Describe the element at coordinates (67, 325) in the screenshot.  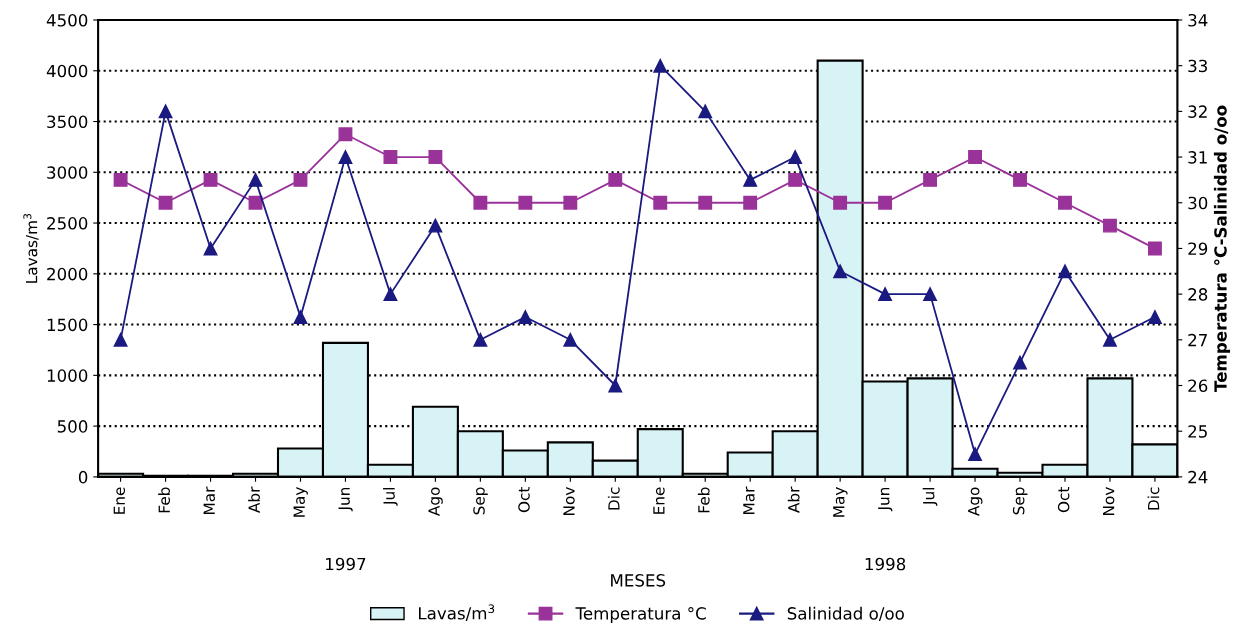
I see `y-tick-label: 1500` at that location.